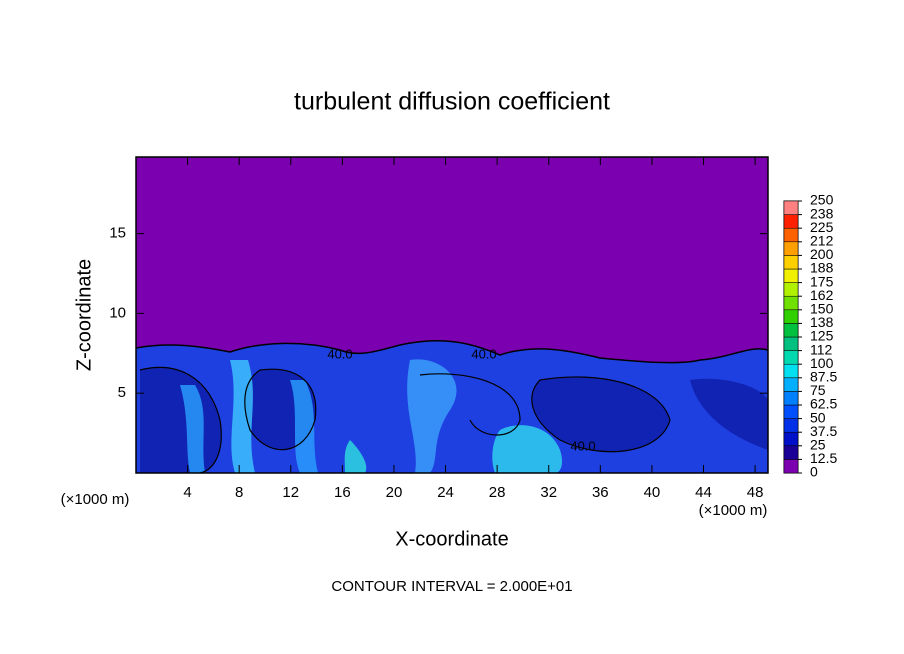  What do you see at coordinates (445, 492) in the screenshot?
I see `x-tick-label: 24` at bounding box center [445, 492].